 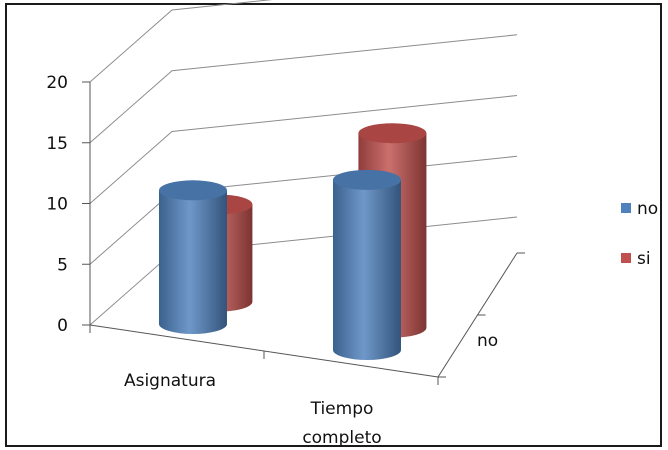 I want to click on x-tick-label: completo, so click(x=341, y=438).